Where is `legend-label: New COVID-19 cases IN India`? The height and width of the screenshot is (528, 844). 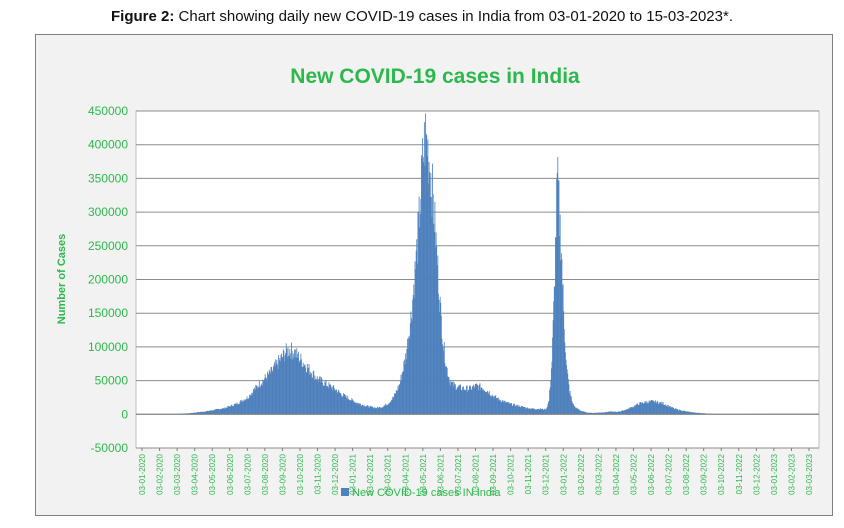
legend-label: New COVID-19 cases IN India is located at coordinates (426, 493).